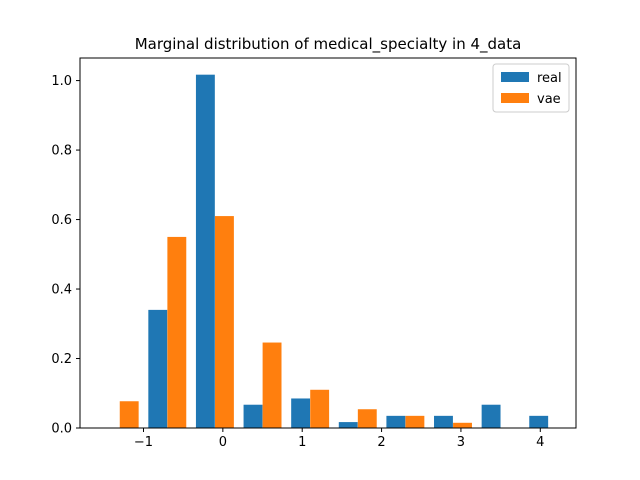  What do you see at coordinates (549, 78) in the screenshot?
I see `legend-label-real: real` at bounding box center [549, 78].